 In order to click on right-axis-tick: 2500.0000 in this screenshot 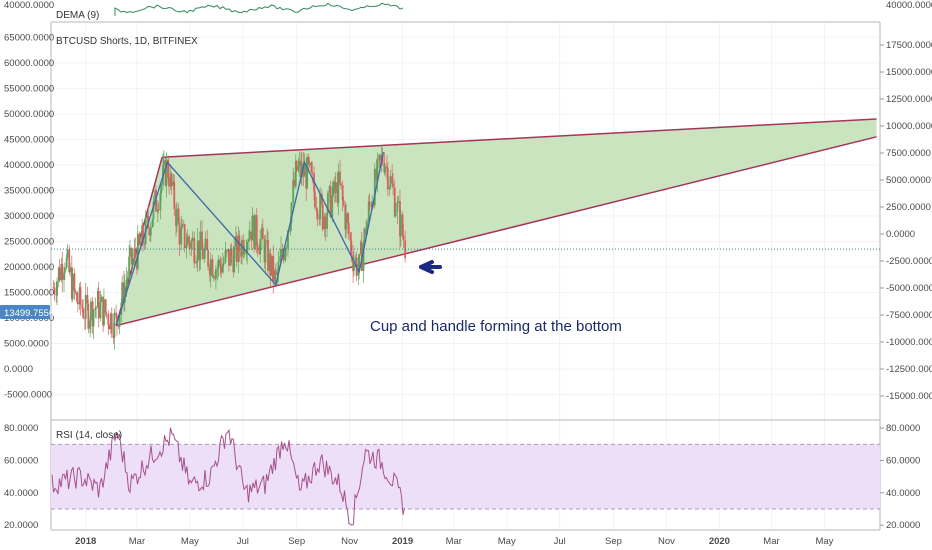, I will do `click(908, 207)`.